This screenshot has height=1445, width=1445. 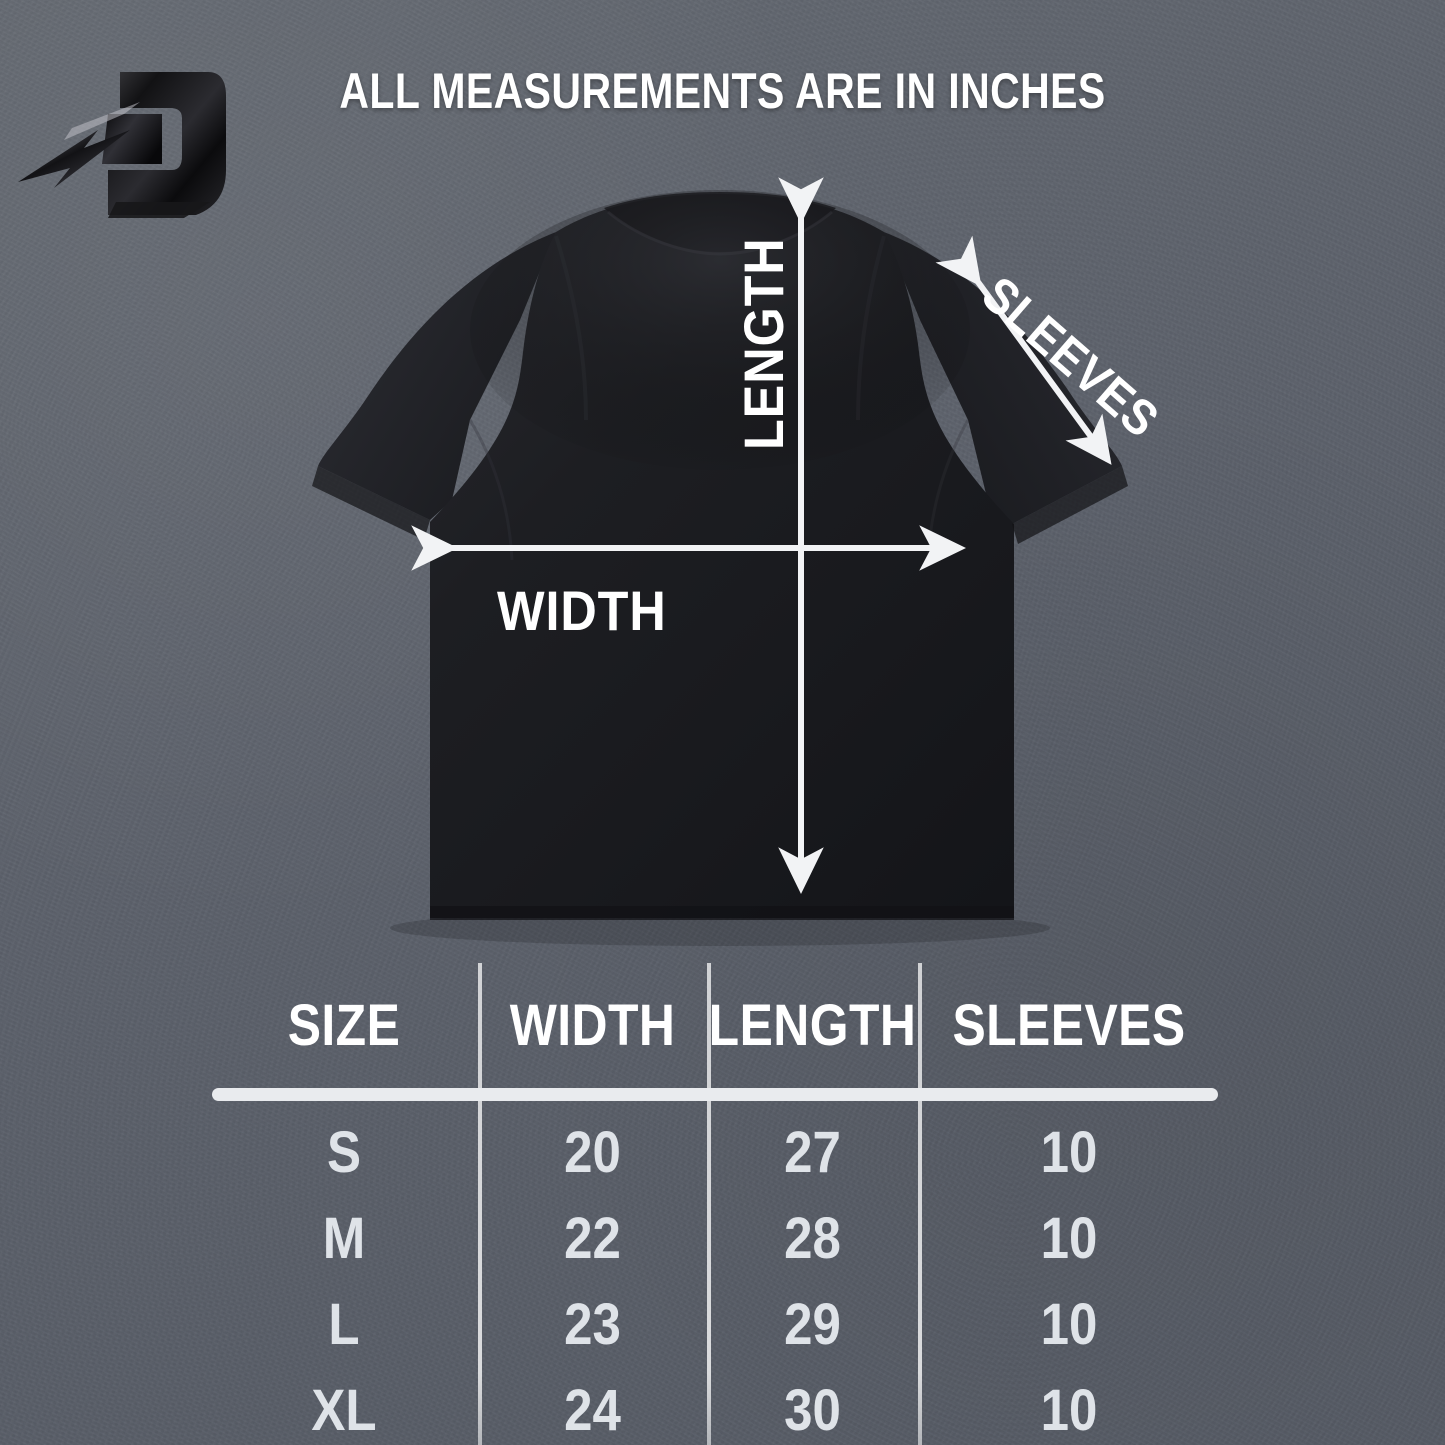 I want to click on cell-size: L, so click(x=344, y=1324).